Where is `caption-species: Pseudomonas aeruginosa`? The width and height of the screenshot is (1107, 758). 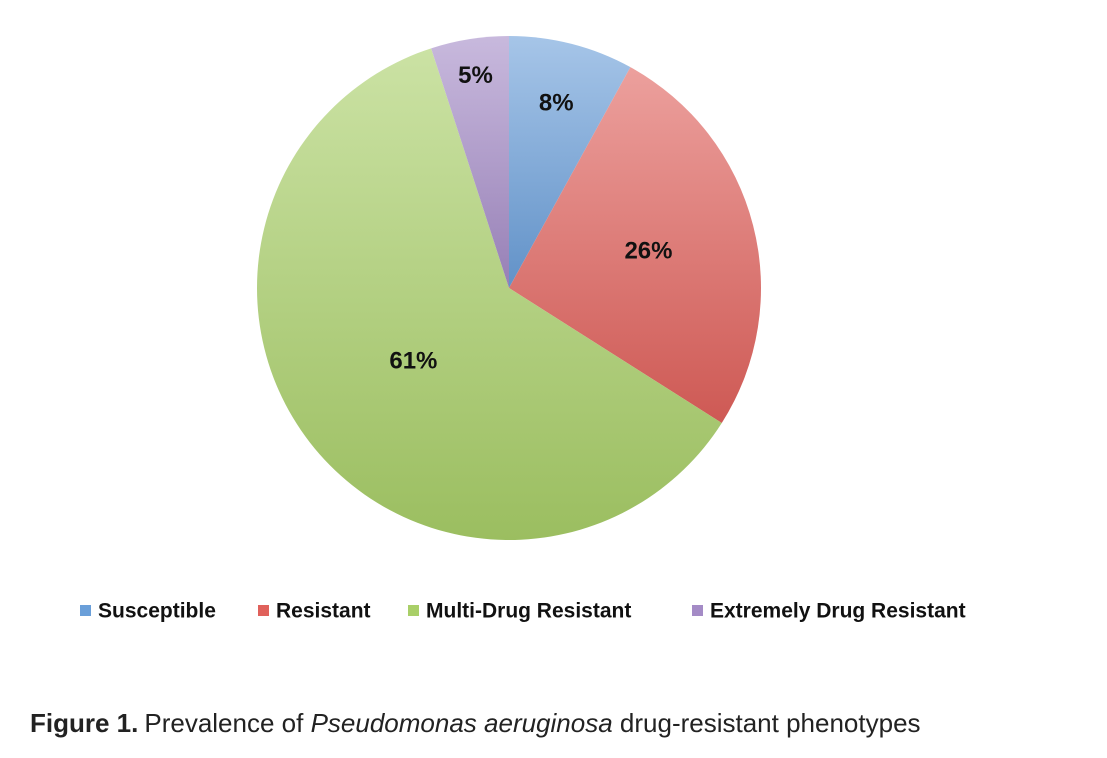
caption-species: Pseudomonas aeruginosa is located at coordinates (462, 723).